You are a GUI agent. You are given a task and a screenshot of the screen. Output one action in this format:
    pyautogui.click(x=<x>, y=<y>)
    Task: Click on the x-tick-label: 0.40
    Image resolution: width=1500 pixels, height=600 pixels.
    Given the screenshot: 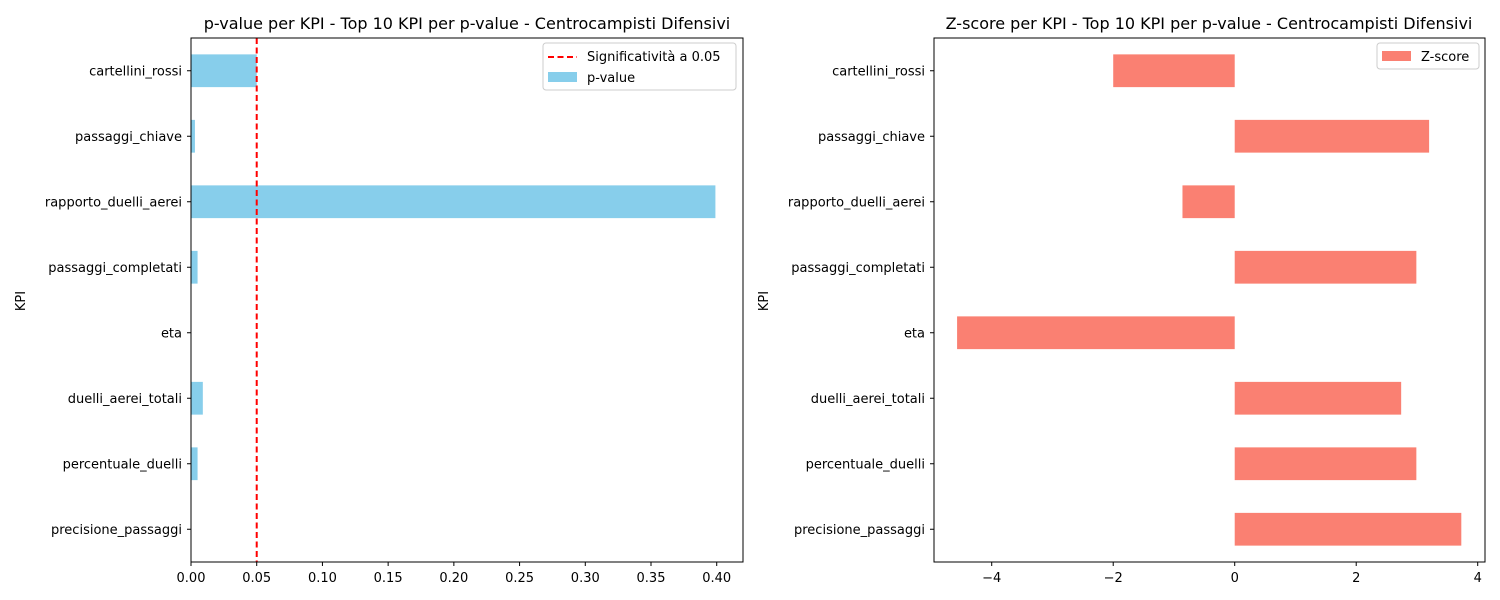 What is the action you would take?
    pyautogui.click(x=716, y=578)
    